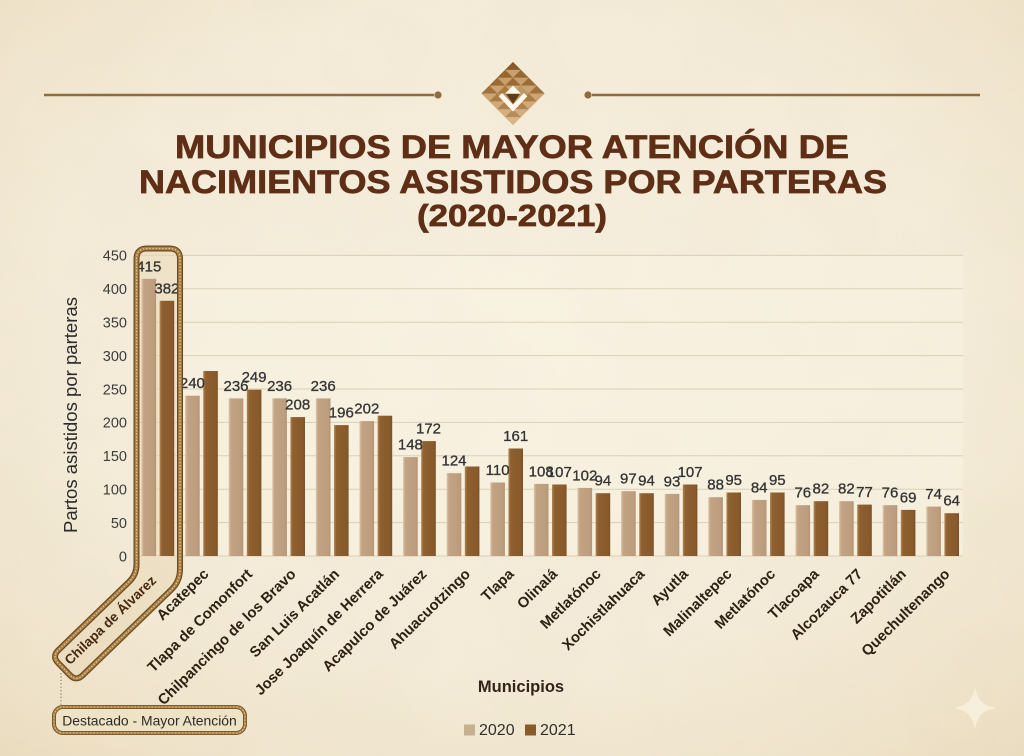  I want to click on svg-text: 161, so click(515, 436).